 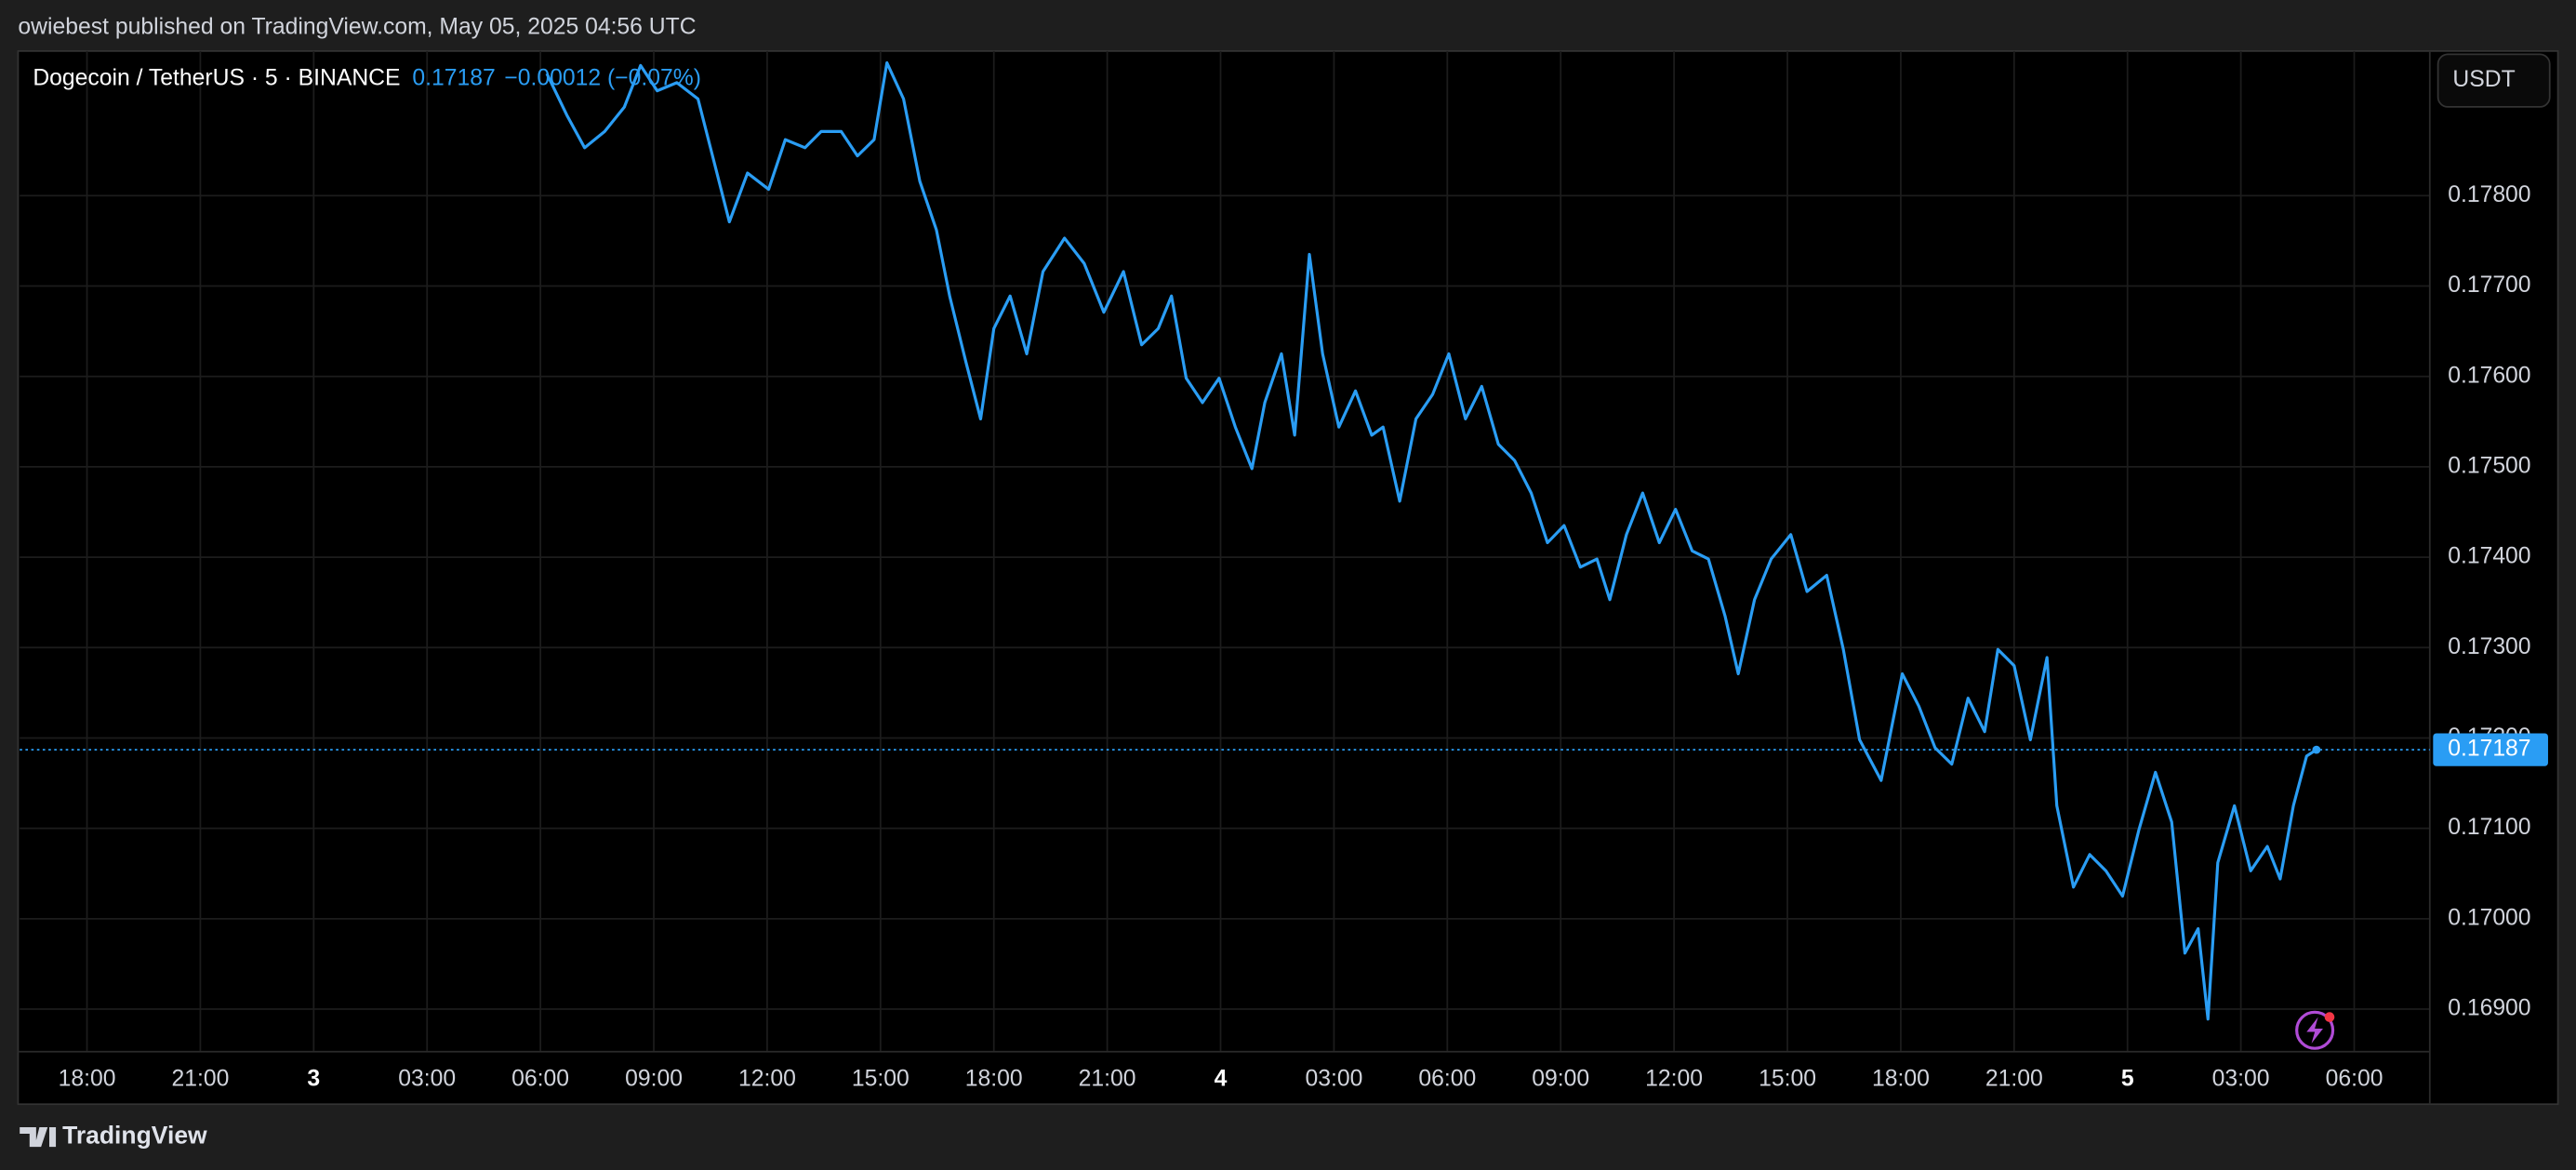 What do you see at coordinates (2483, 79) in the screenshot?
I see `currency: USDT` at bounding box center [2483, 79].